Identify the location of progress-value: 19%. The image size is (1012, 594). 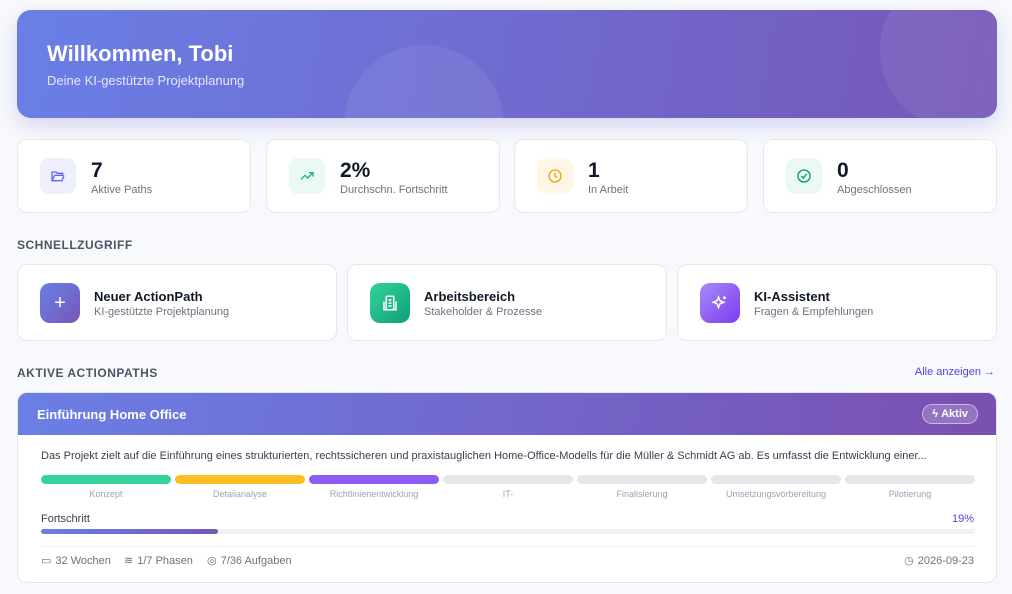
(962, 519).